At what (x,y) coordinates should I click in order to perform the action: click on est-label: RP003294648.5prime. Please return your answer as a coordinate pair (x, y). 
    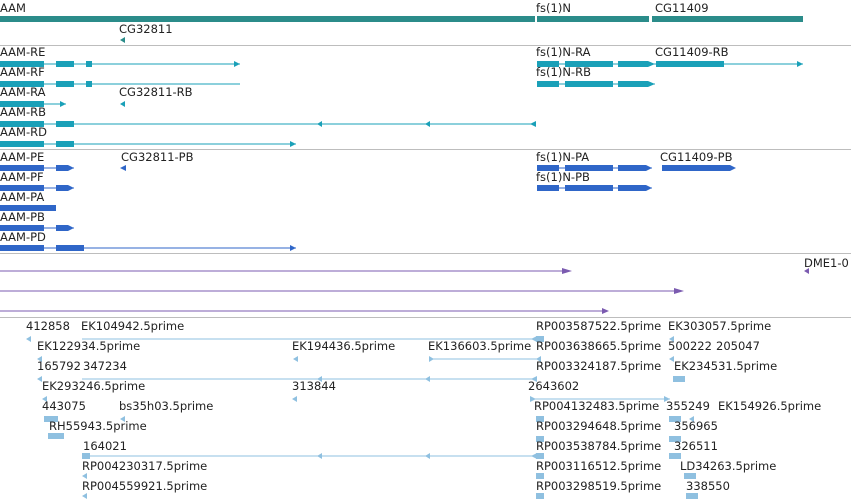
    Looking at the image, I should click on (599, 426).